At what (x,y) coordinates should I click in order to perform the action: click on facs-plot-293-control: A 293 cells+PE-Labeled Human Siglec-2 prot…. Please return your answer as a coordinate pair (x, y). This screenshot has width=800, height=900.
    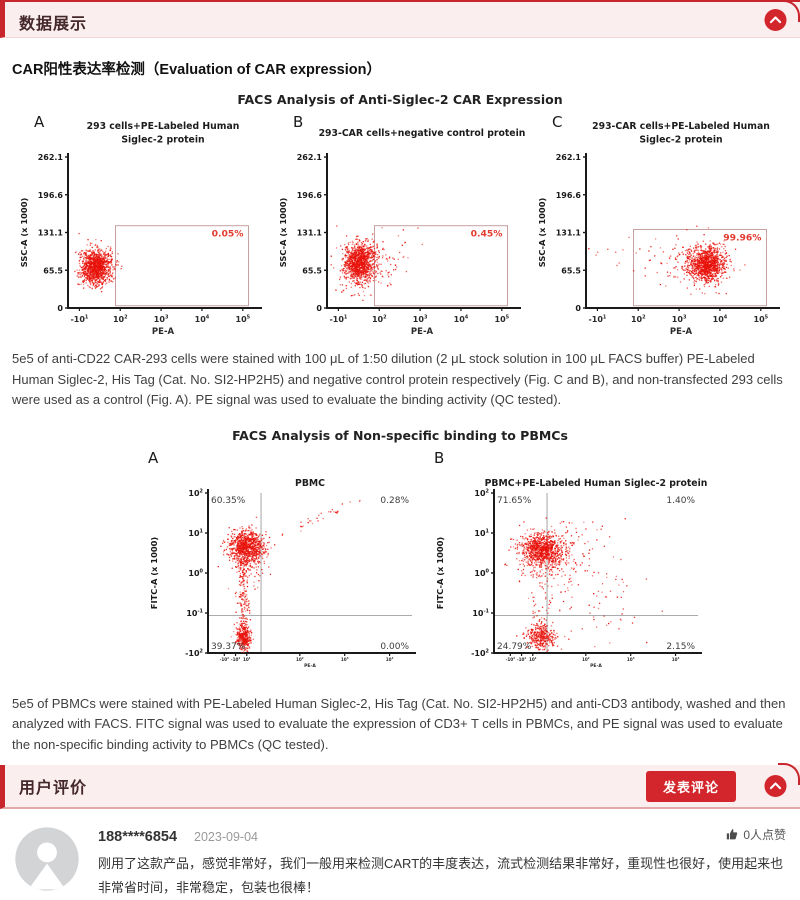
    Looking at the image, I should click on (141, 225).